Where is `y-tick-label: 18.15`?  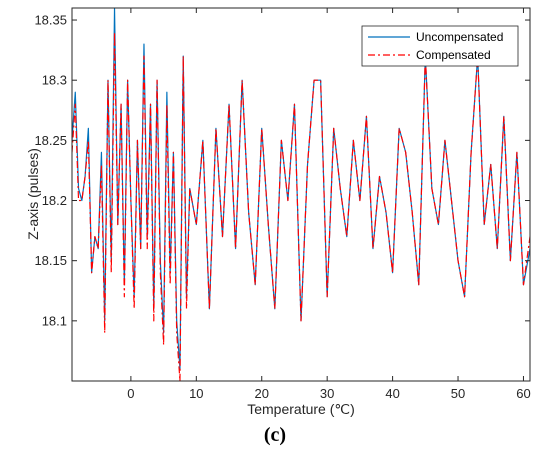
y-tick-label: 18.15 is located at coordinates (50, 260).